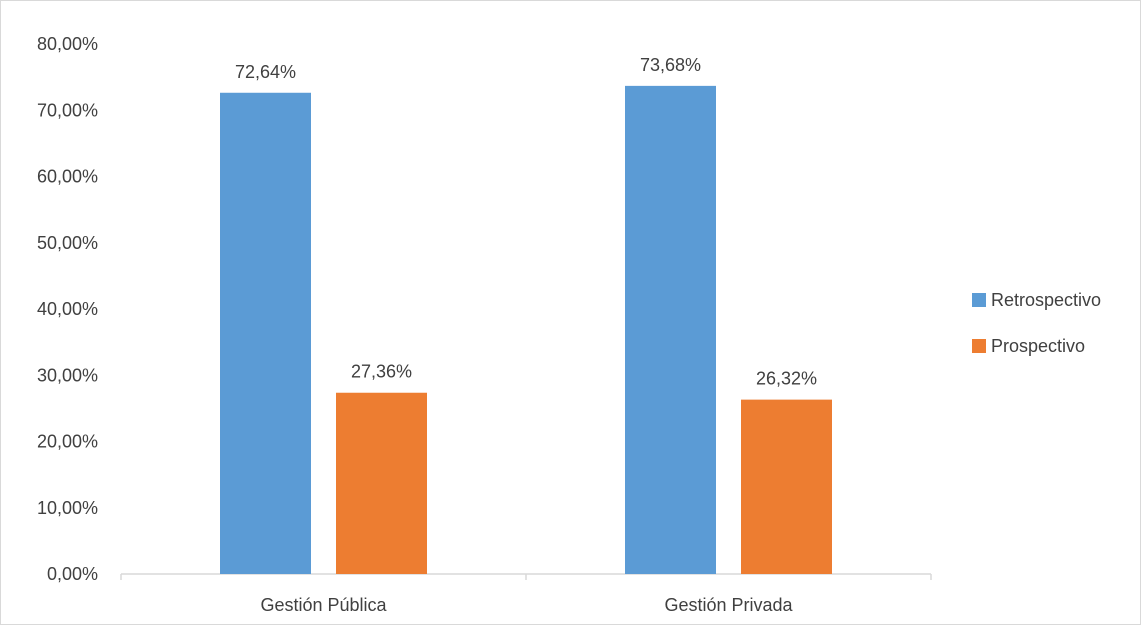  Describe the element at coordinates (67, 243) in the screenshot. I see `y-tick-label: 50,00%` at that location.